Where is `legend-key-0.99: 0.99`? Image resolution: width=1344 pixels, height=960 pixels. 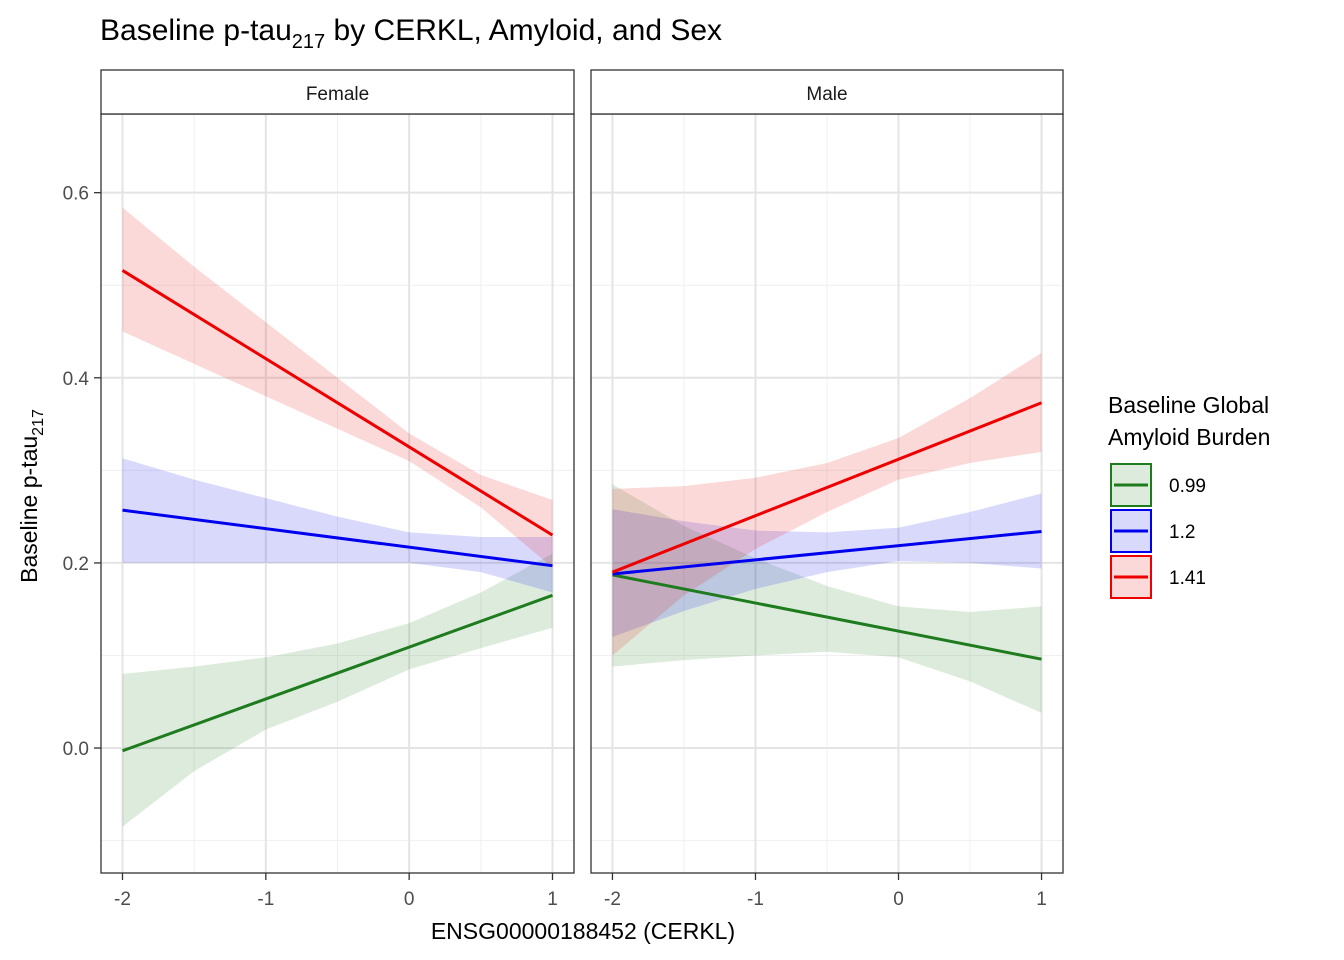 legend-key-0.99: 0.99 is located at coordinates (1158, 485).